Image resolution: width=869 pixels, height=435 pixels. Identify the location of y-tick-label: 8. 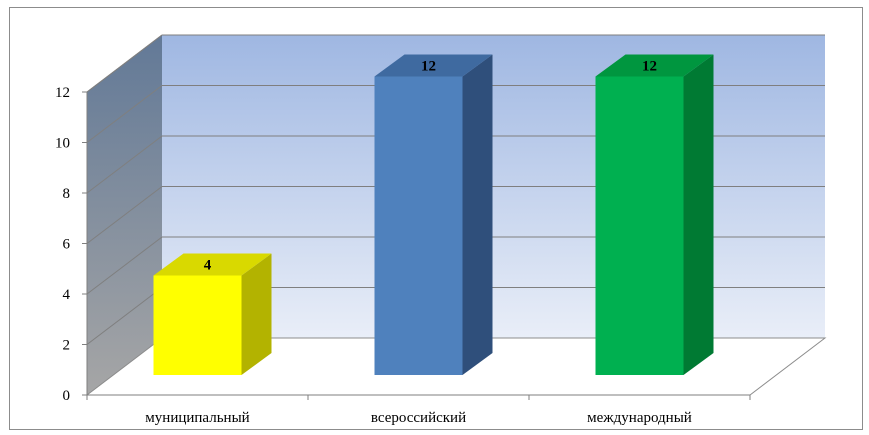
(67, 194).